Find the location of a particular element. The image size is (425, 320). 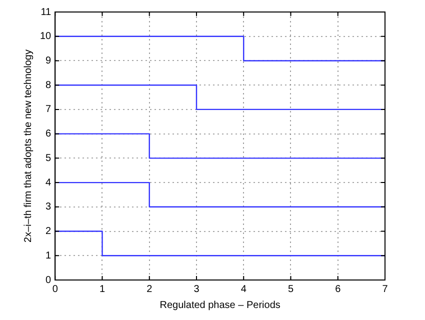

y-tick-label: 2 is located at coordinates (49, 232).